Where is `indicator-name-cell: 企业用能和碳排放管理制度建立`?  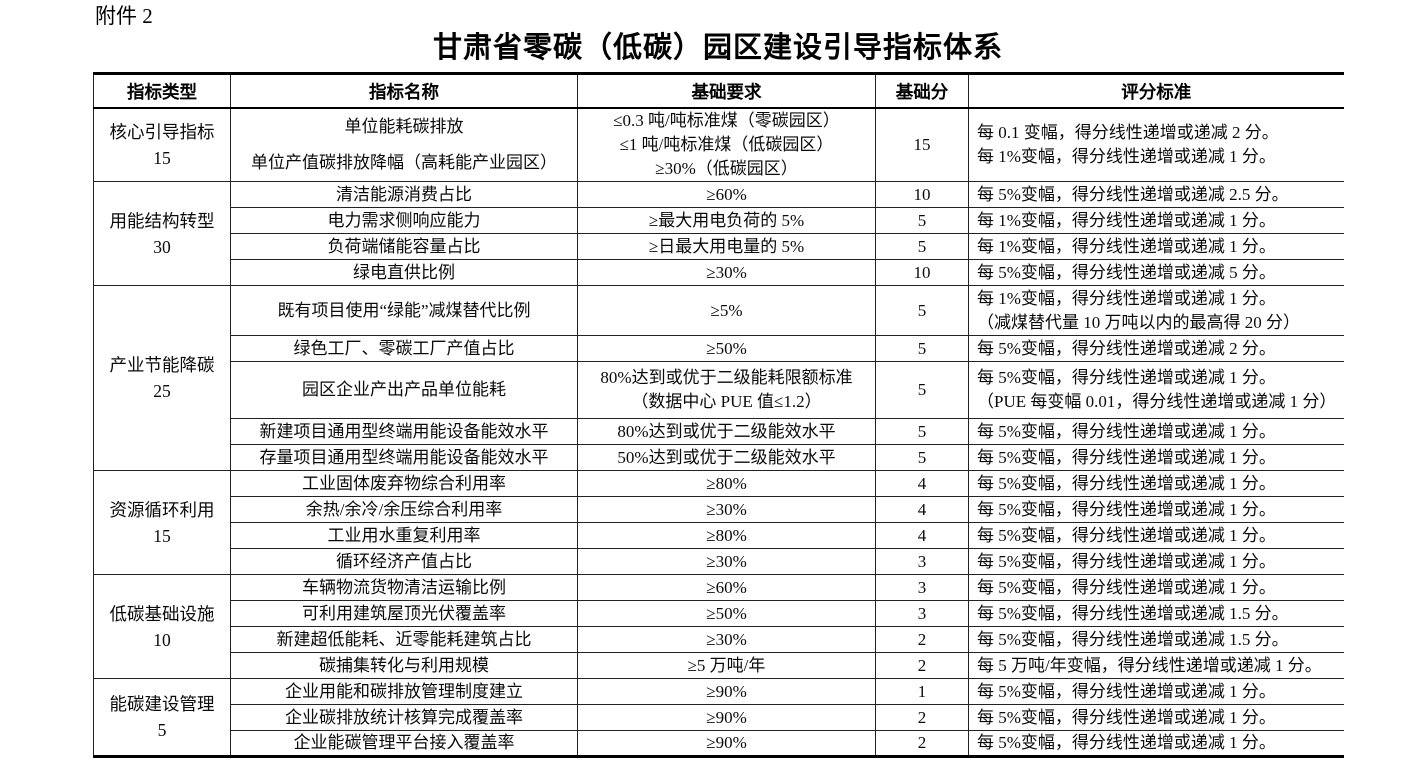 indicator-name-cell: 企业用能和碳排放管理制度建立 is located at coordinates (404, 691).